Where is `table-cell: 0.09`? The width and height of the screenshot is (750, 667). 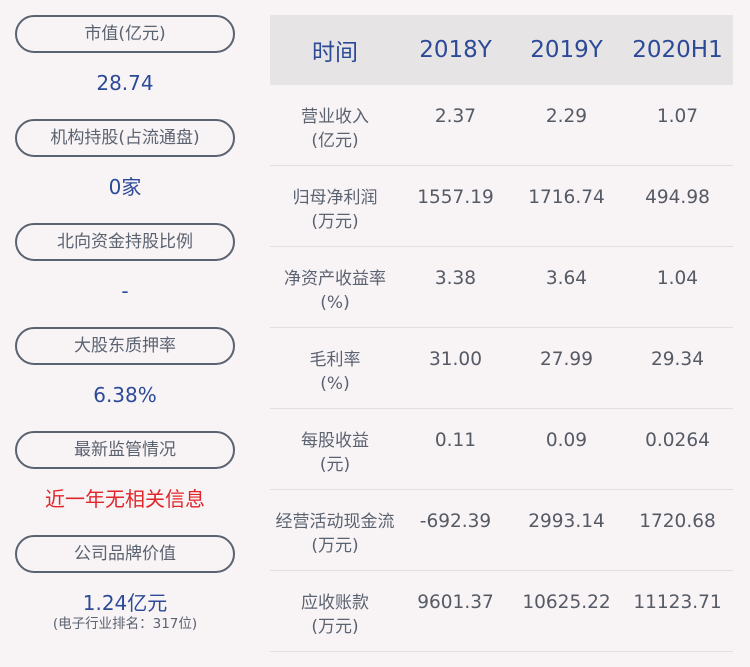
table-cell: 0.09 is located at coordinates (566, 440).